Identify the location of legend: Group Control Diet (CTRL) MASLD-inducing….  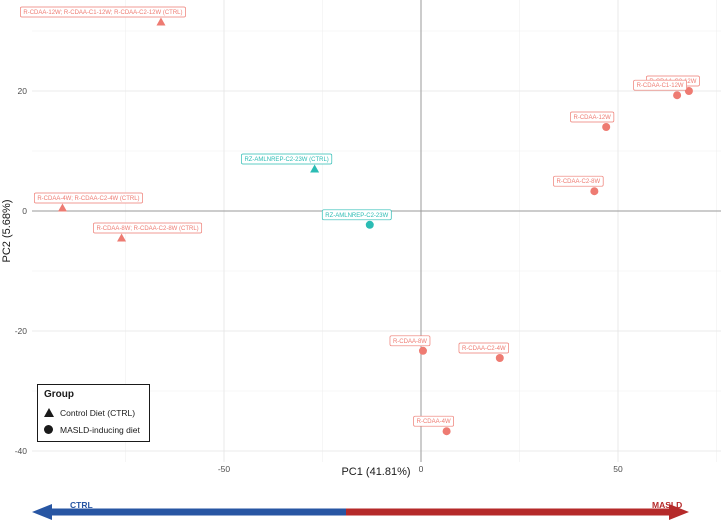
(93, 413).